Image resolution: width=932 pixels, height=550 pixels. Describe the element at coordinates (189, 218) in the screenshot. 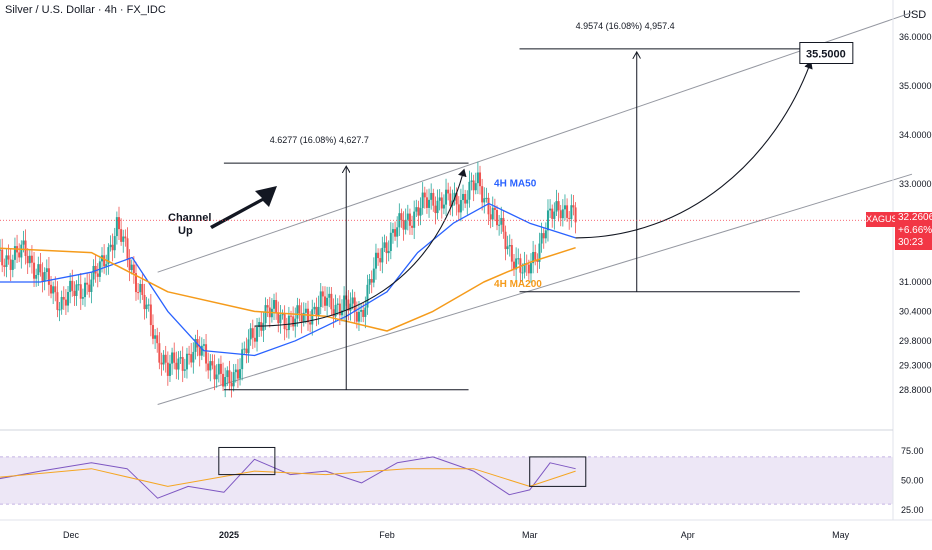

I see `channel-label-1: Channel` at that location.